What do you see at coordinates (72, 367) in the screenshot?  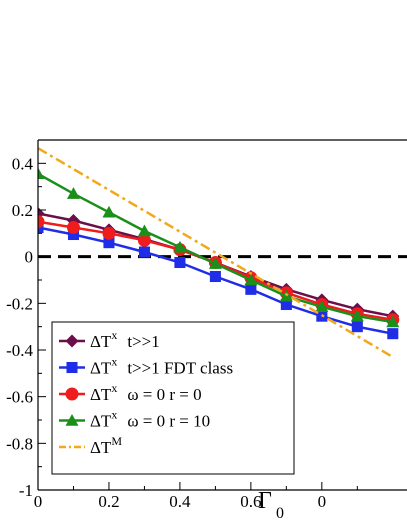 I see `legend-marker-s2` at bounding box center [72, 367].